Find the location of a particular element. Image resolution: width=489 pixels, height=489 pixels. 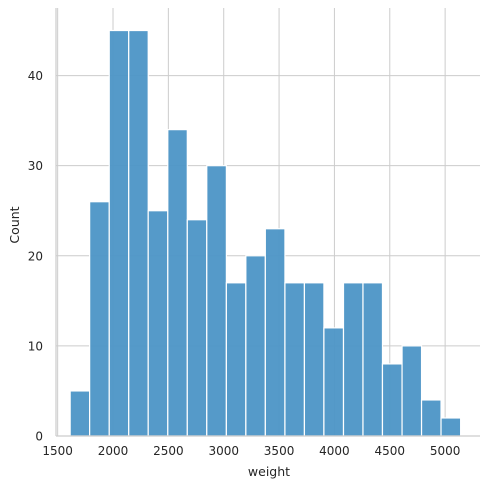

y-tick-labels: 0 10 20 30 40 is located at coordinates (35, 256).